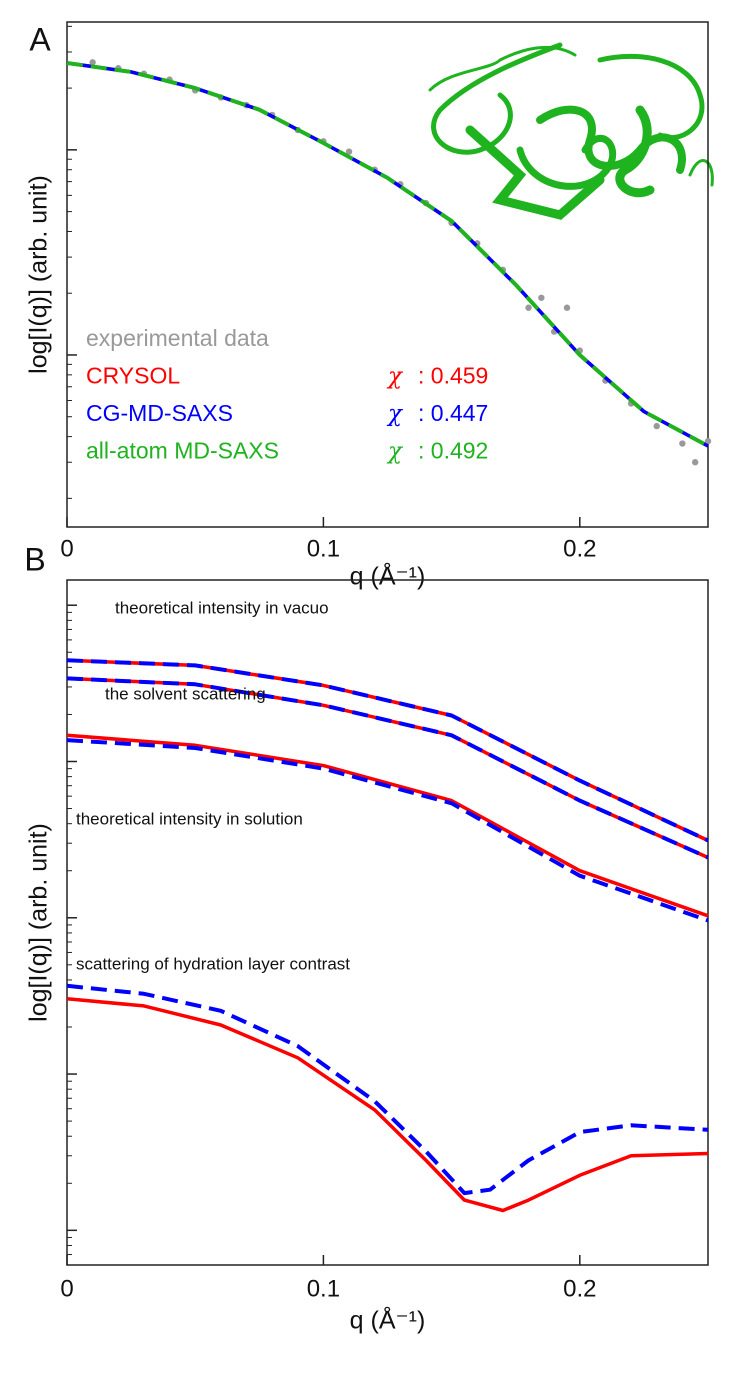 The width and height of the screenshot is (730, 1373). What do you see at coordinates (453, 376) in the screenshot?
I see `chi-value: : 0.459` at bounding box center [453, 376].